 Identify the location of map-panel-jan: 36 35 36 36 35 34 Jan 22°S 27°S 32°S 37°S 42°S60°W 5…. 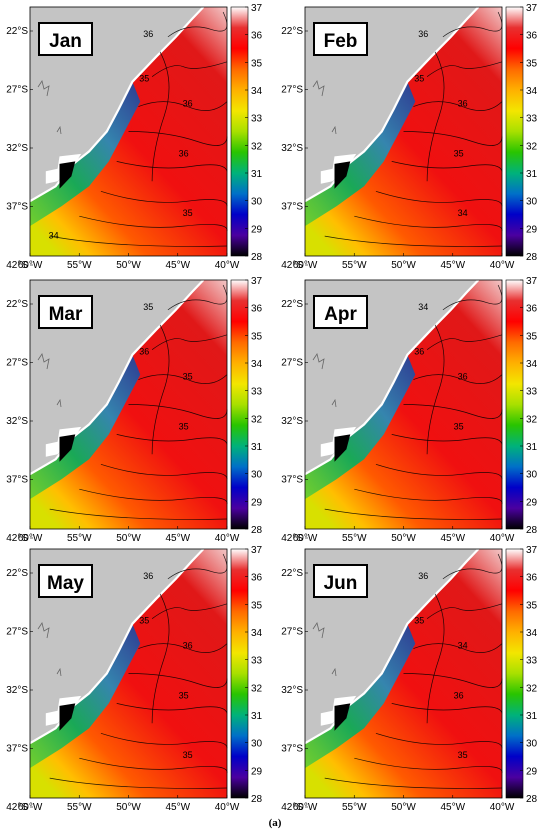
(134, 137).